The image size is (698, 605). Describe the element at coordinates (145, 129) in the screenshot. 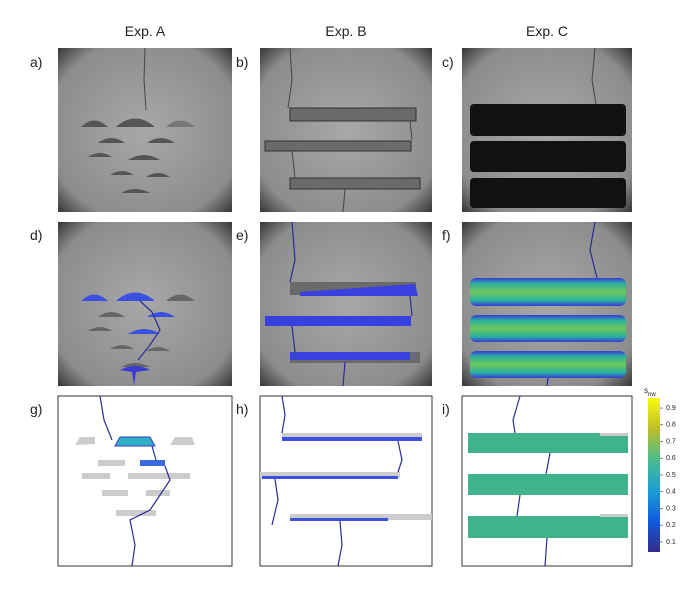

I see `panel-a` at that location.